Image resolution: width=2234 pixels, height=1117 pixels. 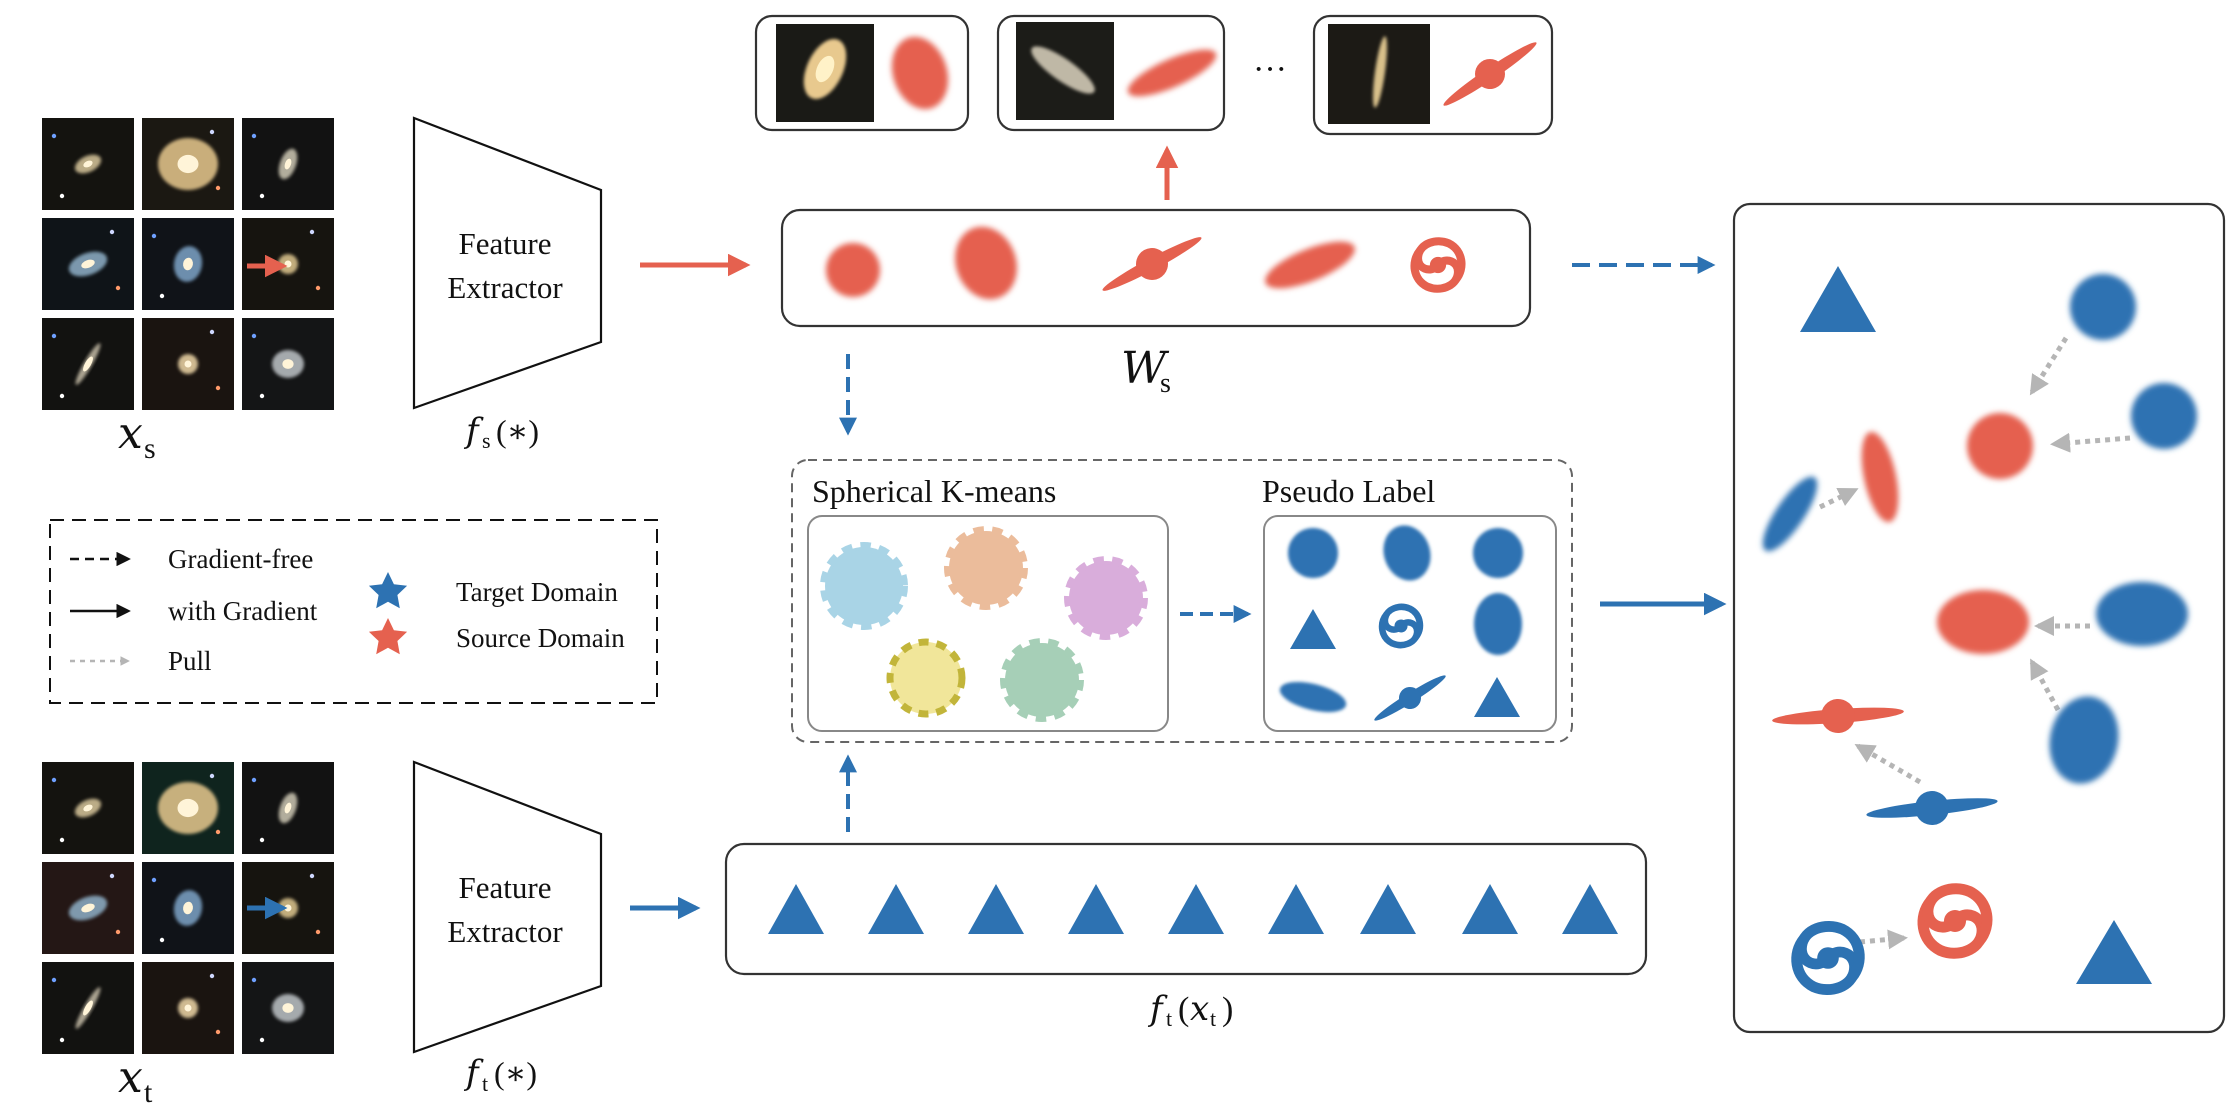 I want to click on cluster-yellow, so click(x=926, y=678).